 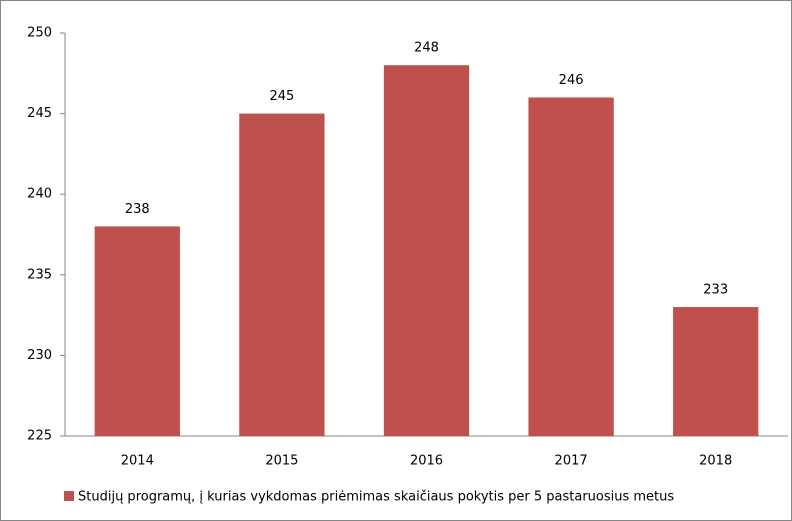 I want to click on y-tick-label: 240, so click(x=39, y=194).